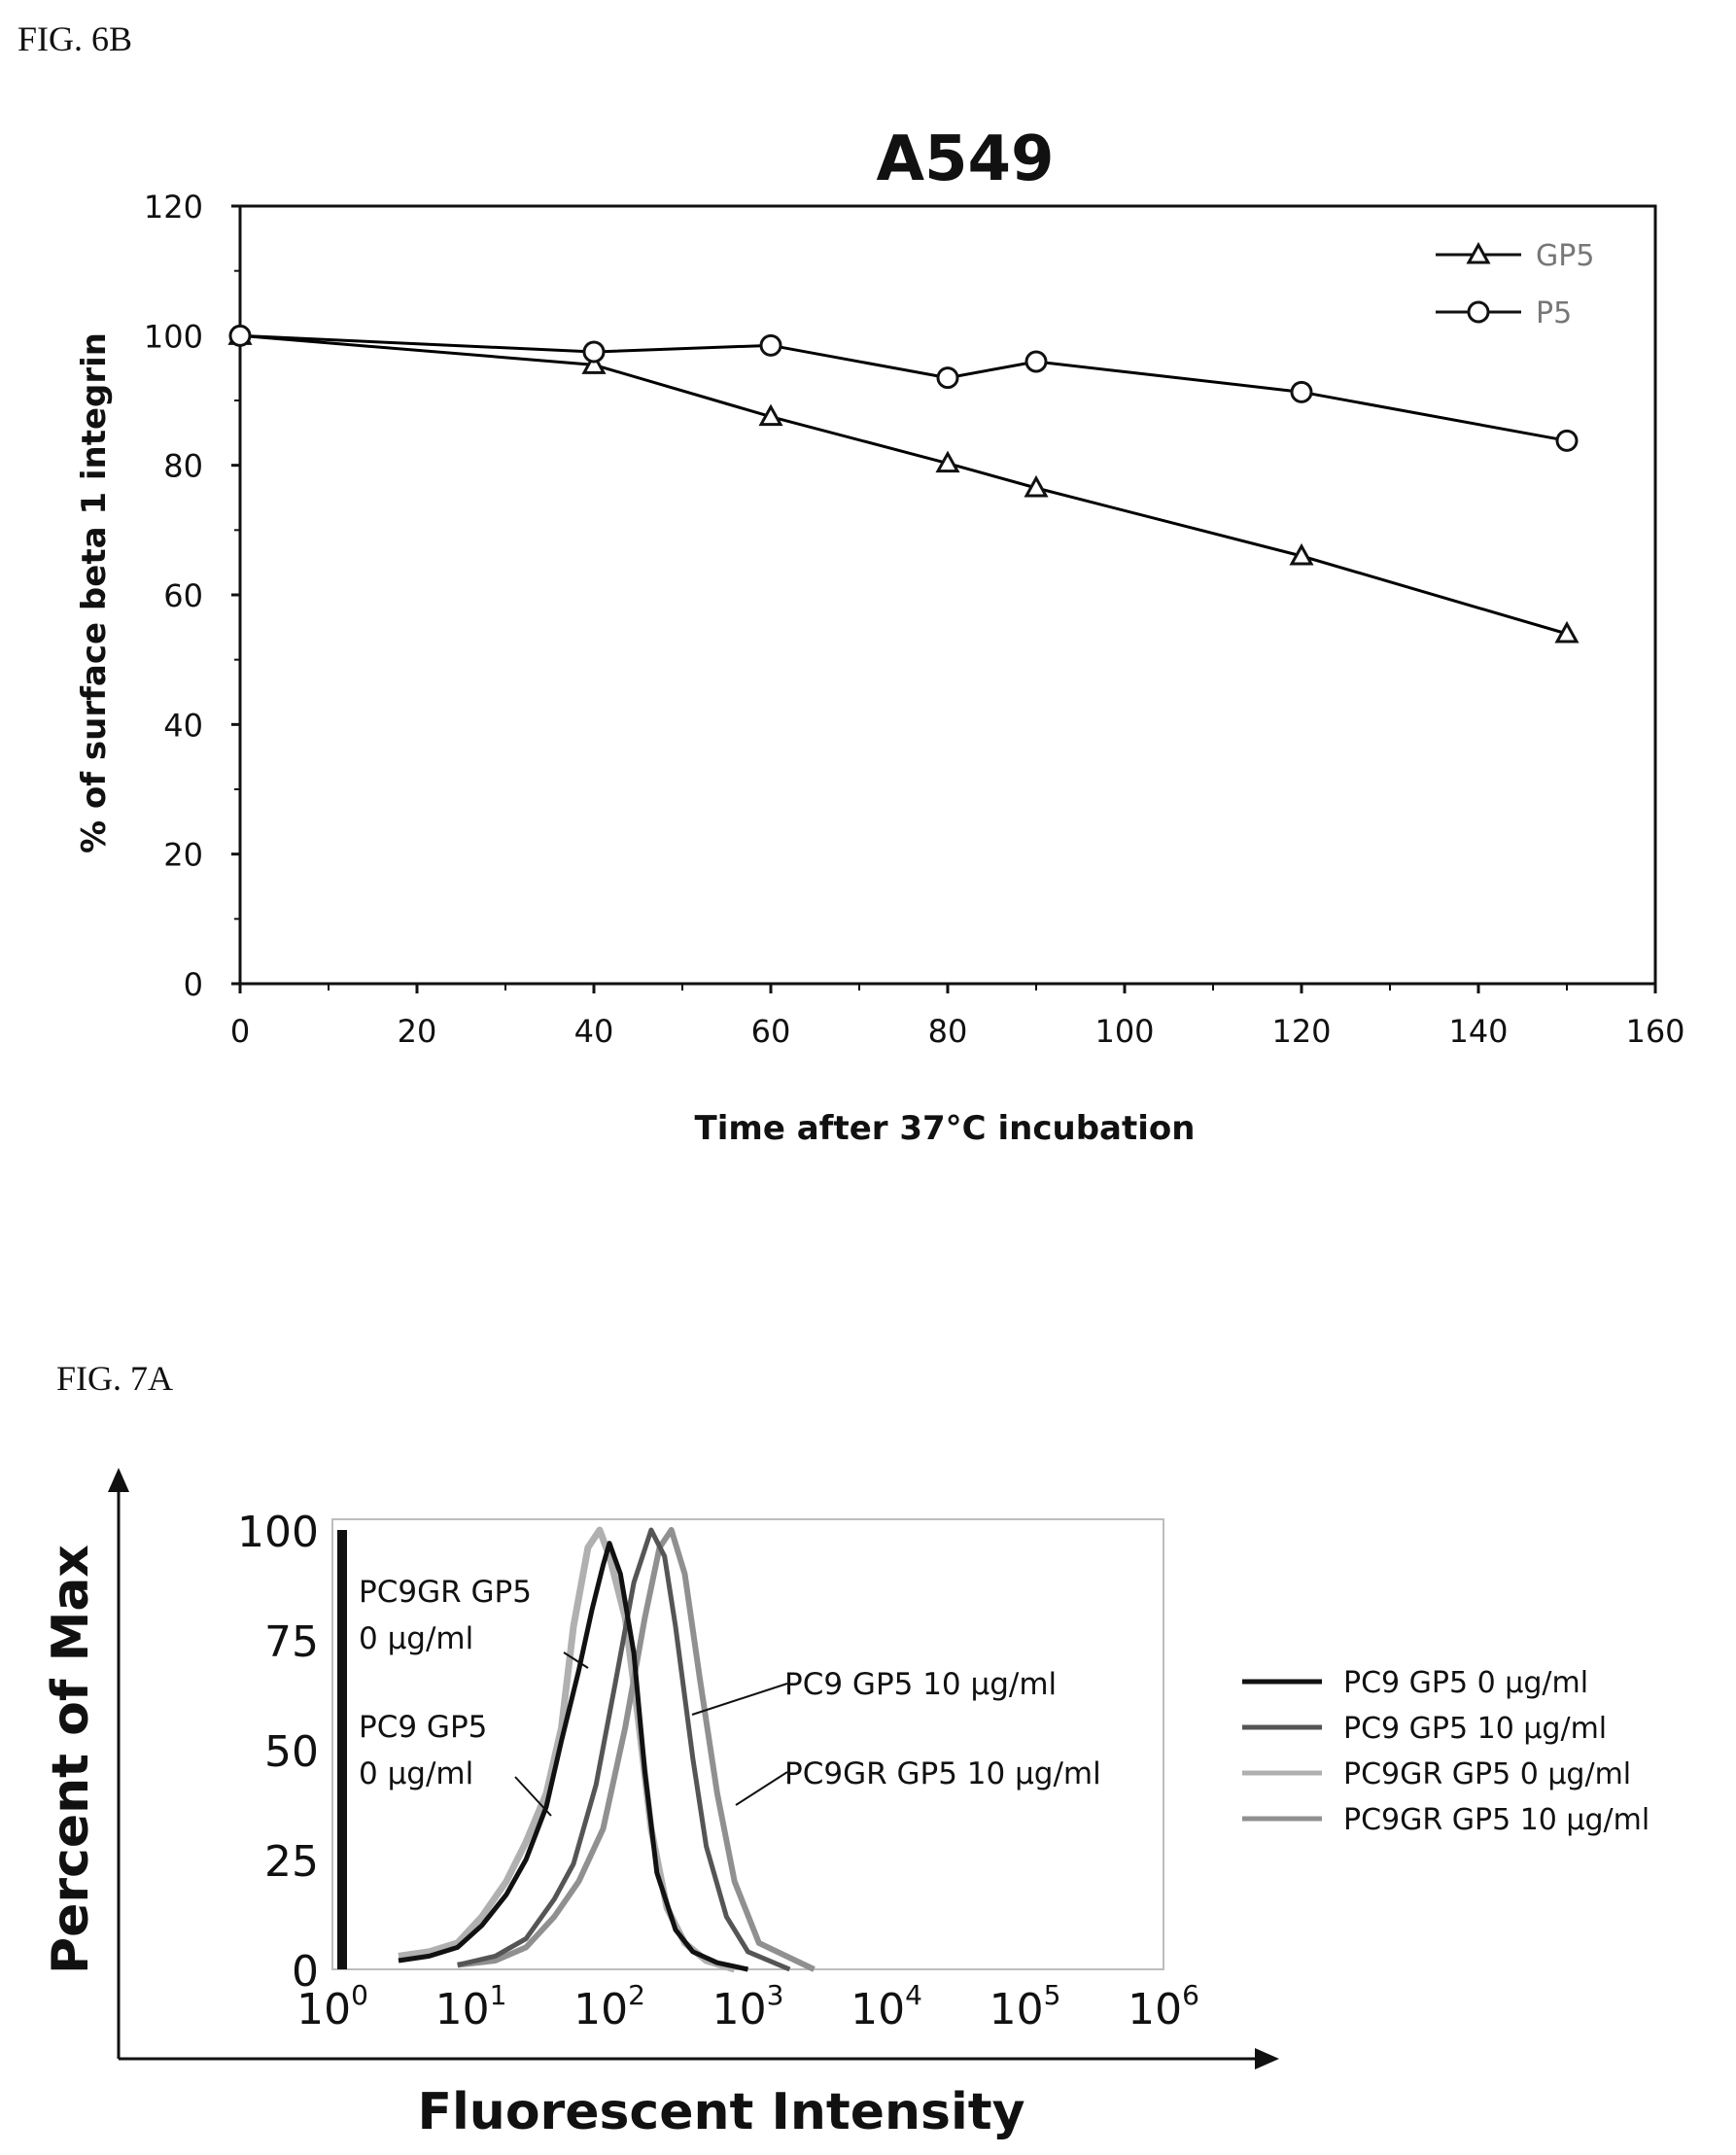  Describe the element at coordinates (914, 1995) in the screenshot. I see `x-tick-exponent: 4` at that location.